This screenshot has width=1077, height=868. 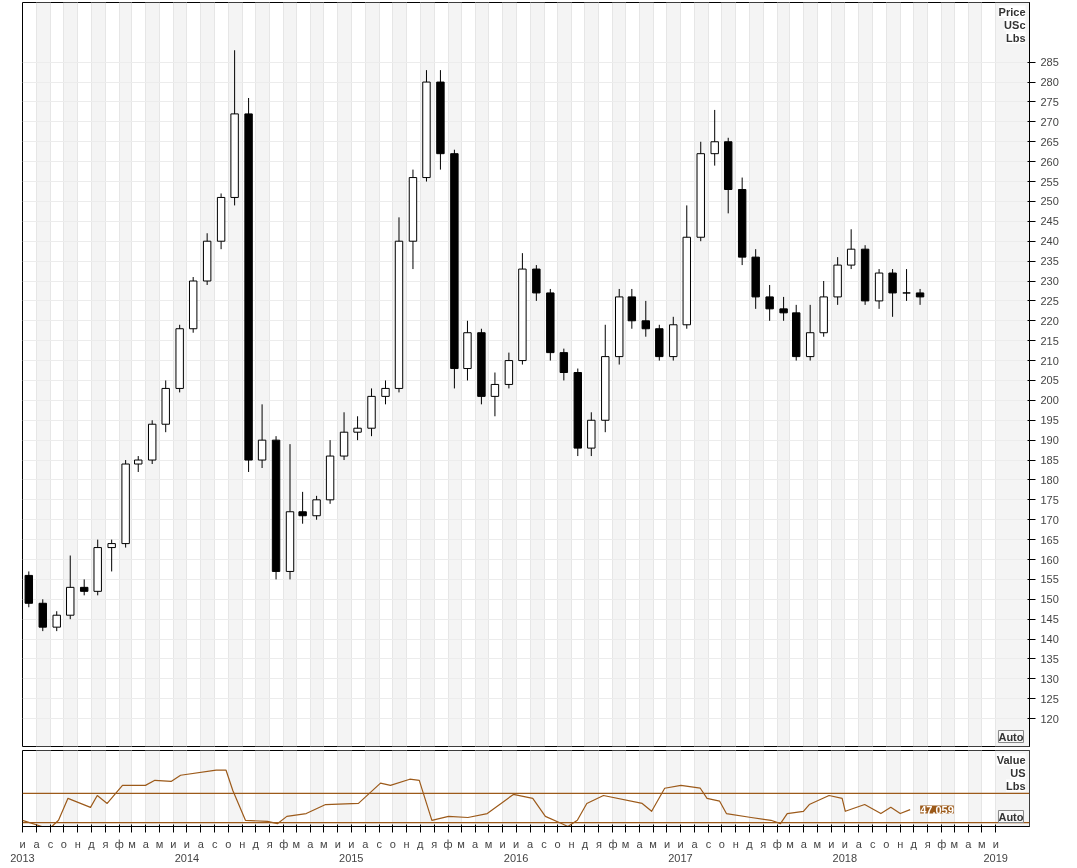 What do you see at coordinates (1049, 261) in the screenshot?
I see `y-tick-label: 235` at bounding box center [1049, 261].